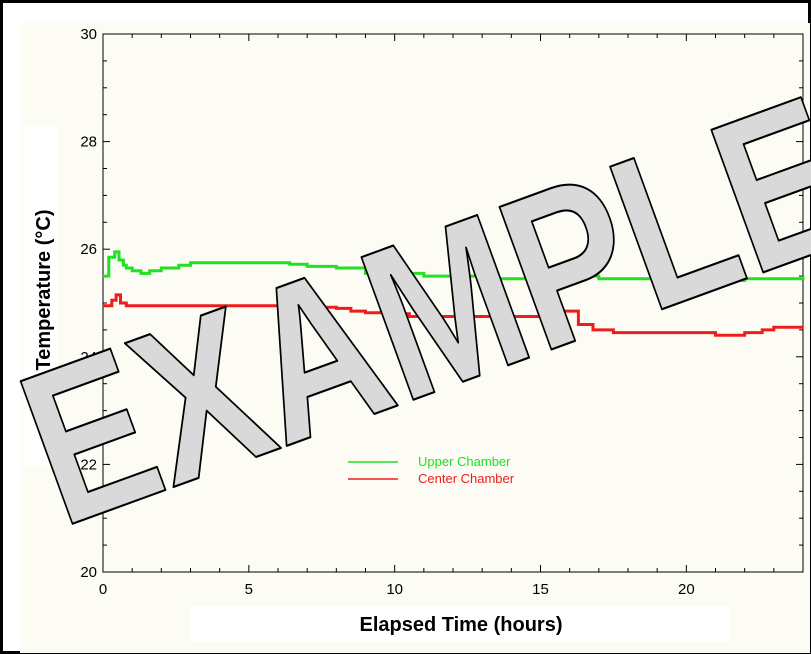  I want to click on y-axis-title-box, so click(41, 295).